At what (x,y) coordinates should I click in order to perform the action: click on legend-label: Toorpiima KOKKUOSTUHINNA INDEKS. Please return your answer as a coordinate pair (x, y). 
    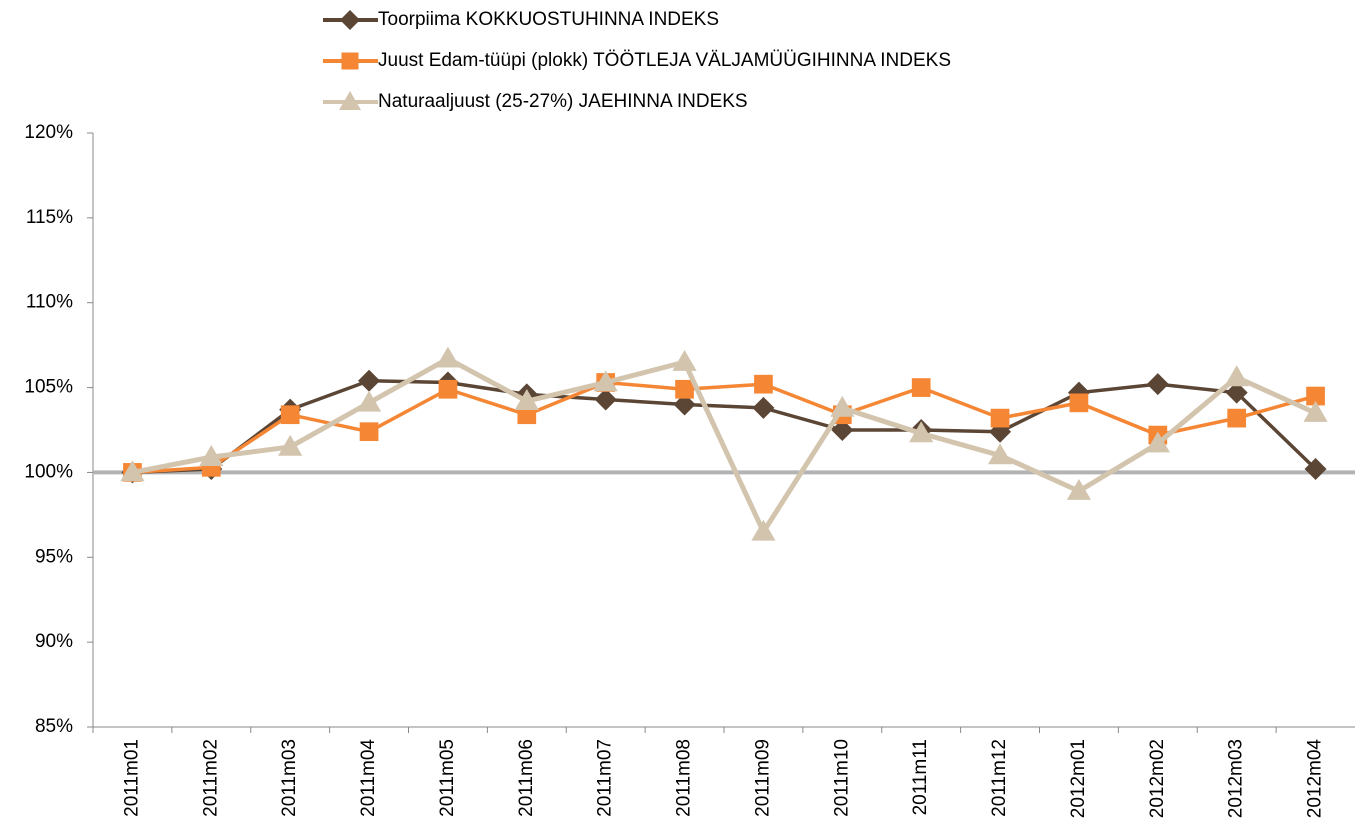
    Looking at the image, I should click on (548, 19).